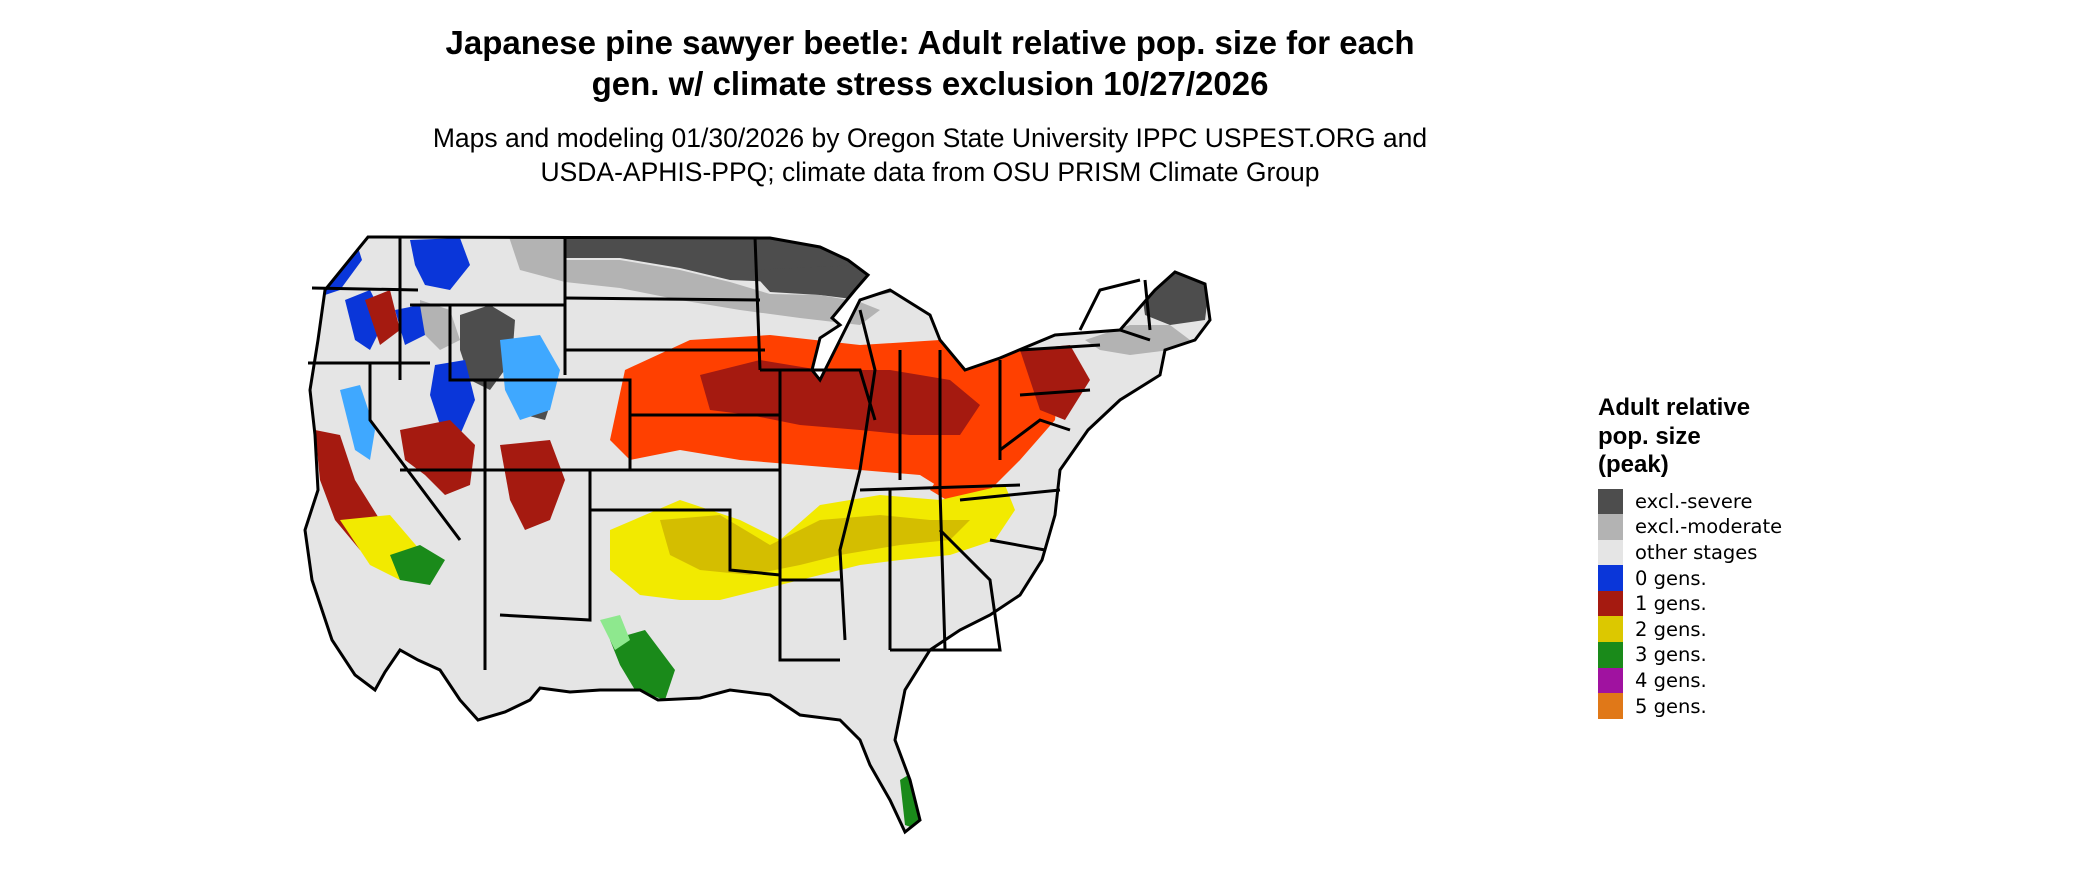  I want to click on legend-title-line1: Adult relative, so click(1674, 407).